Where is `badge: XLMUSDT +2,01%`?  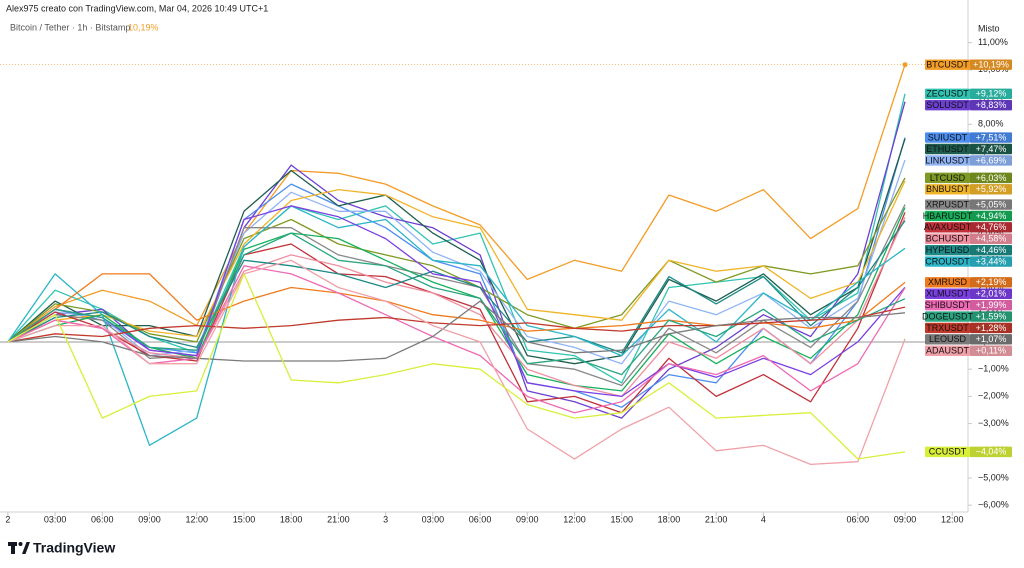
badge: XLMUSDT +2,01% is located at coordinates (968, 293).